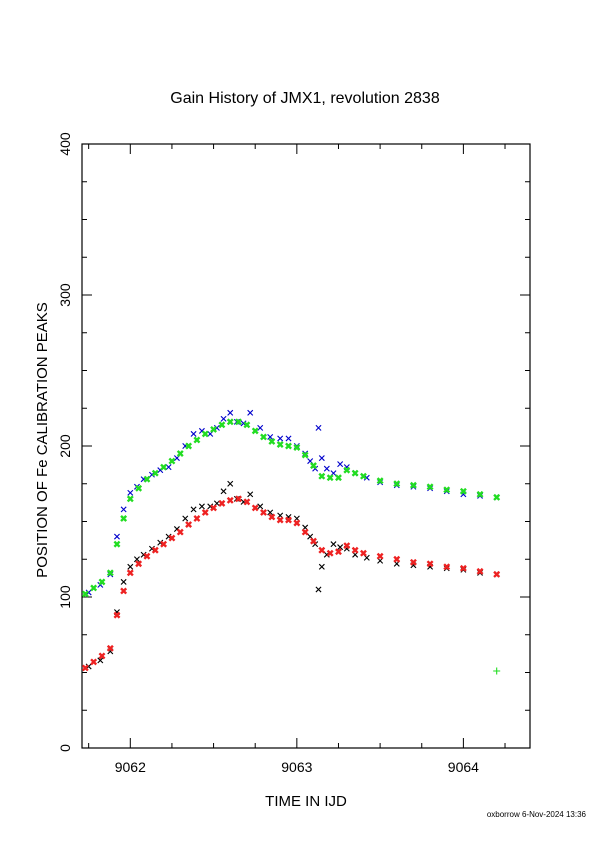 The height and width of the screenshot is (842, 595). Describe the element at coordinates (537, 814) in the screenshot. I see `footer-timestamp: oxborrow 6-Nov-2024 13:36` at that location.